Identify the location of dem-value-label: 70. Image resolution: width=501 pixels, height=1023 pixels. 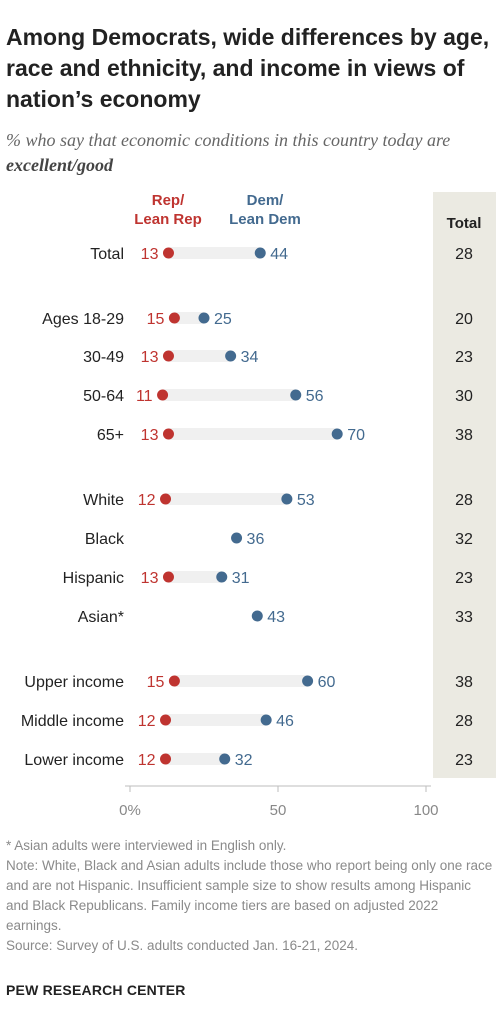
(356, 435).